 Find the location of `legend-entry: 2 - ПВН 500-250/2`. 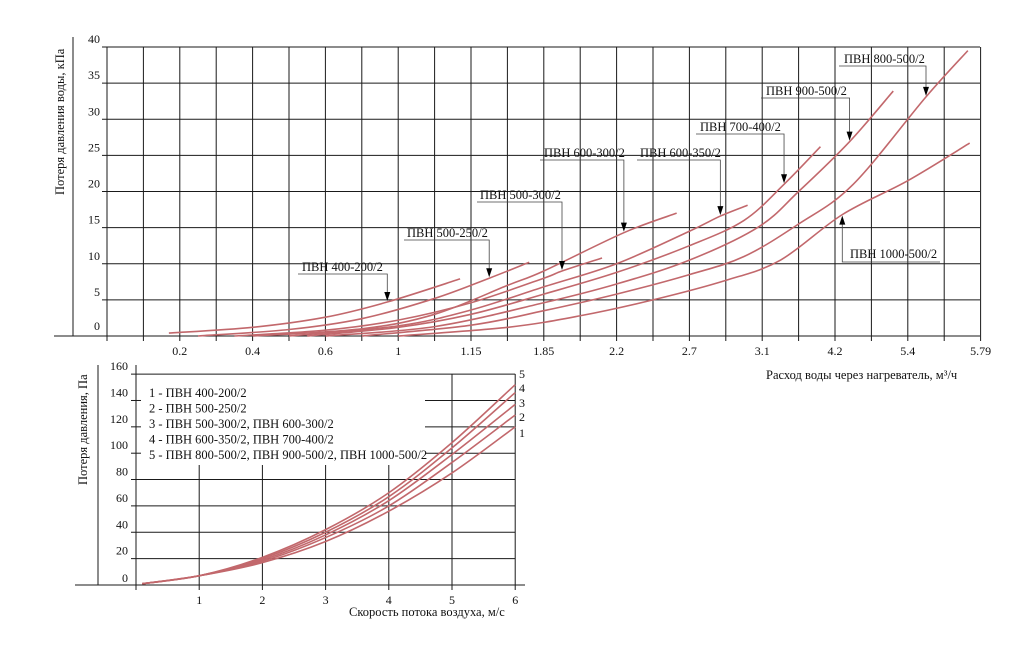

legend-entry: 2 - ПВН 500-250/2 is located at coordinates (198, 409).